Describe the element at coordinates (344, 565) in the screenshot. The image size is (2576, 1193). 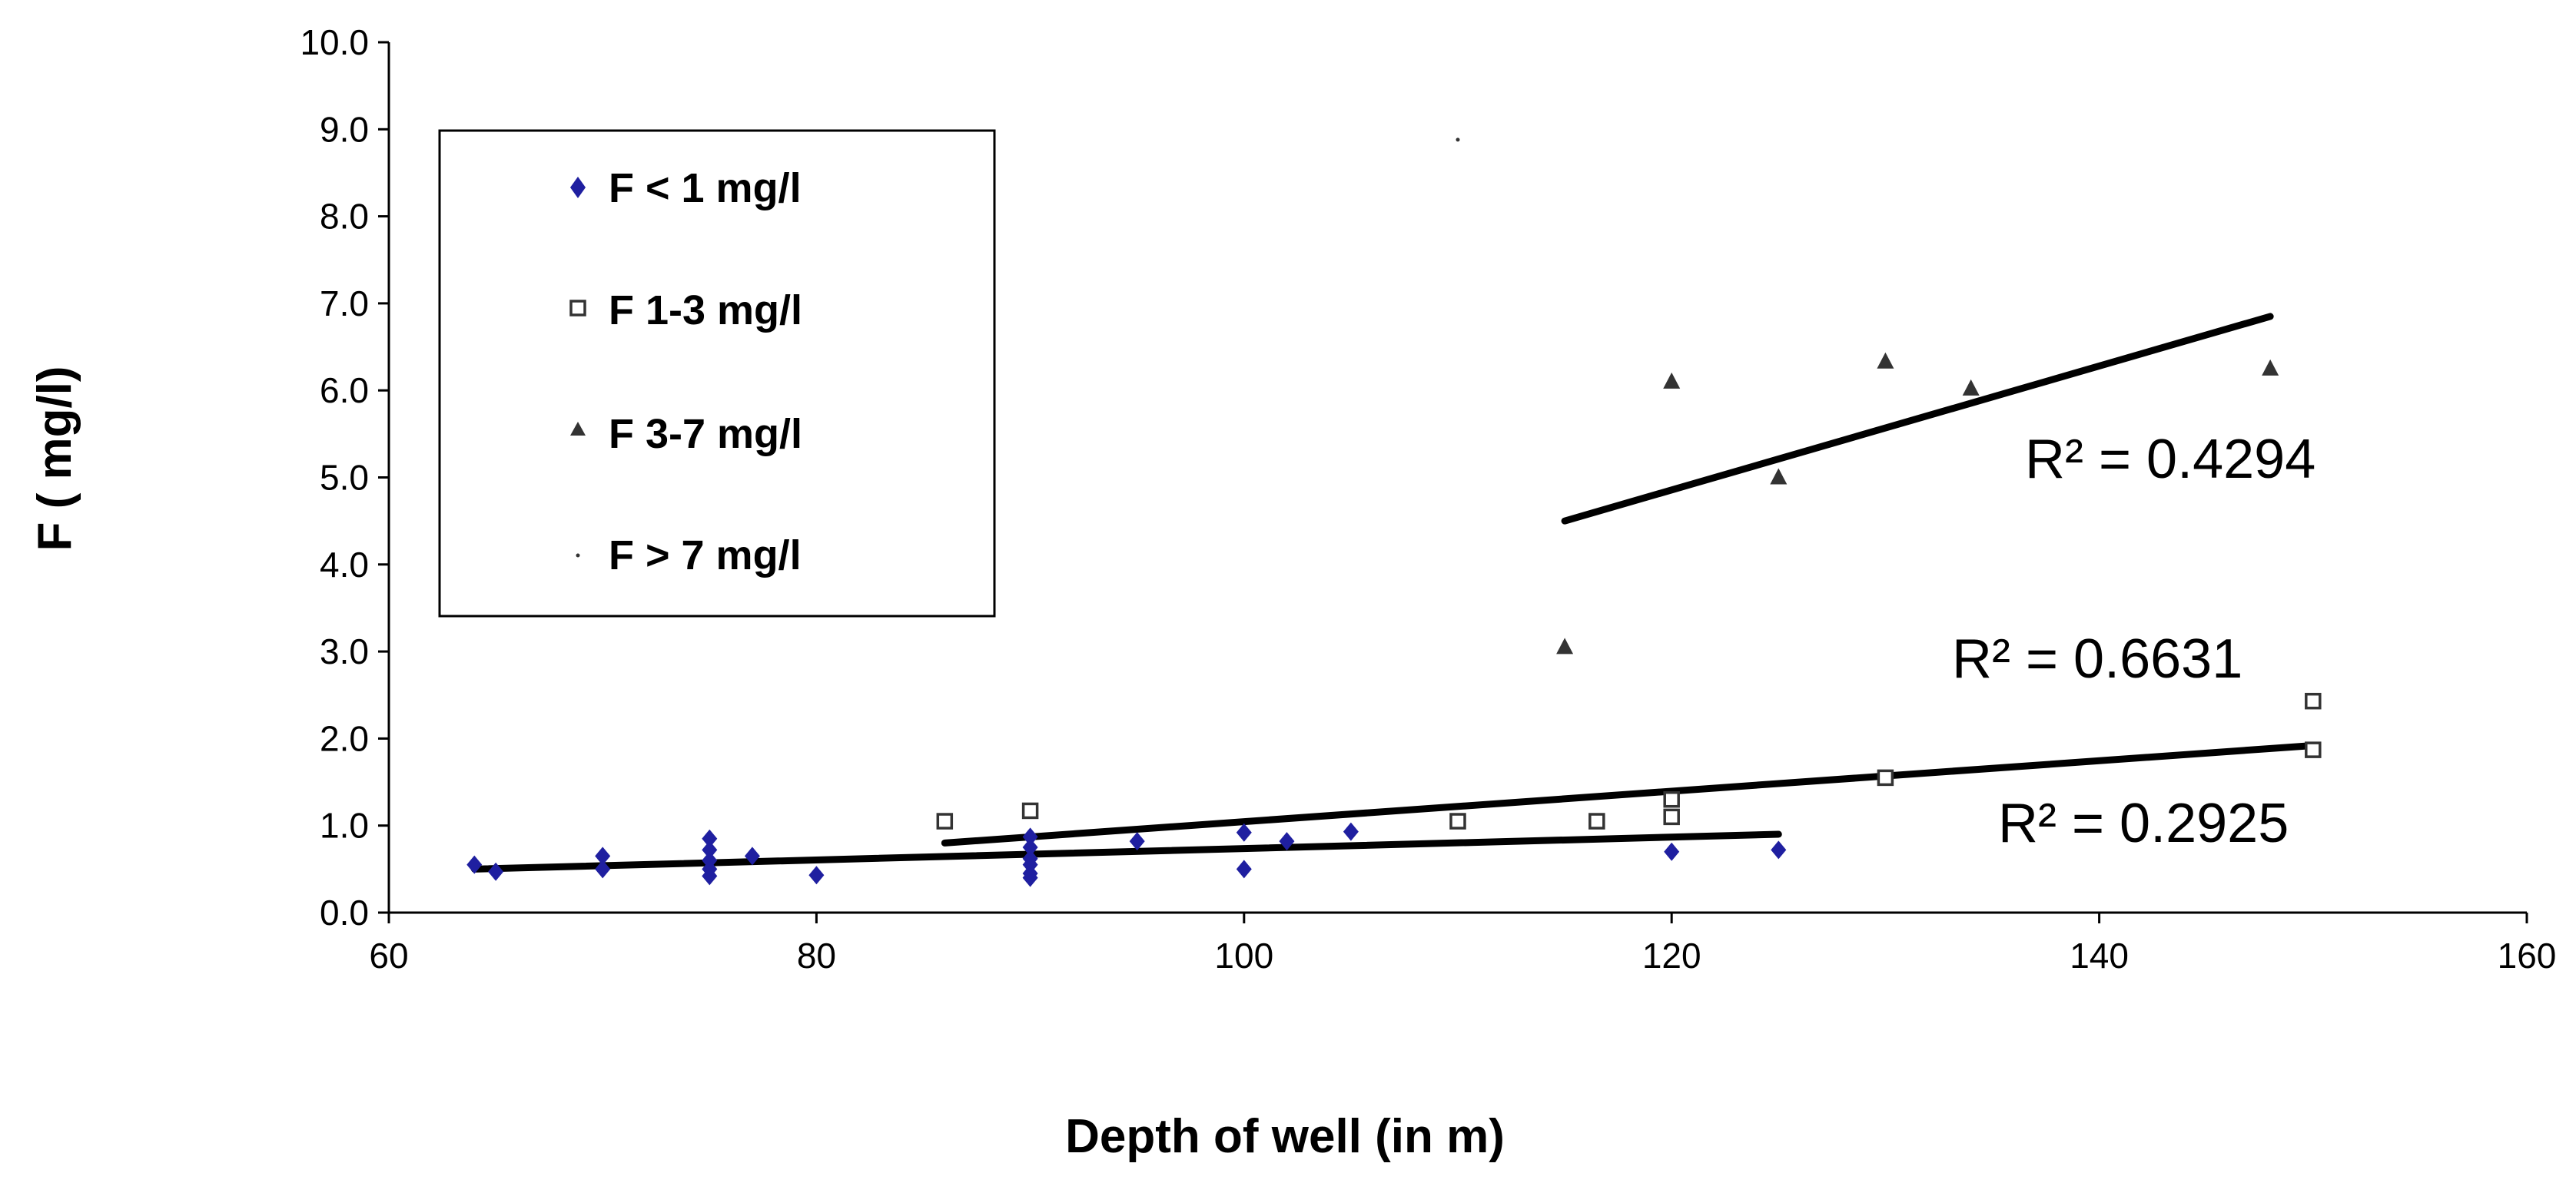
I see `y-tick-label: 4.0` at that location.